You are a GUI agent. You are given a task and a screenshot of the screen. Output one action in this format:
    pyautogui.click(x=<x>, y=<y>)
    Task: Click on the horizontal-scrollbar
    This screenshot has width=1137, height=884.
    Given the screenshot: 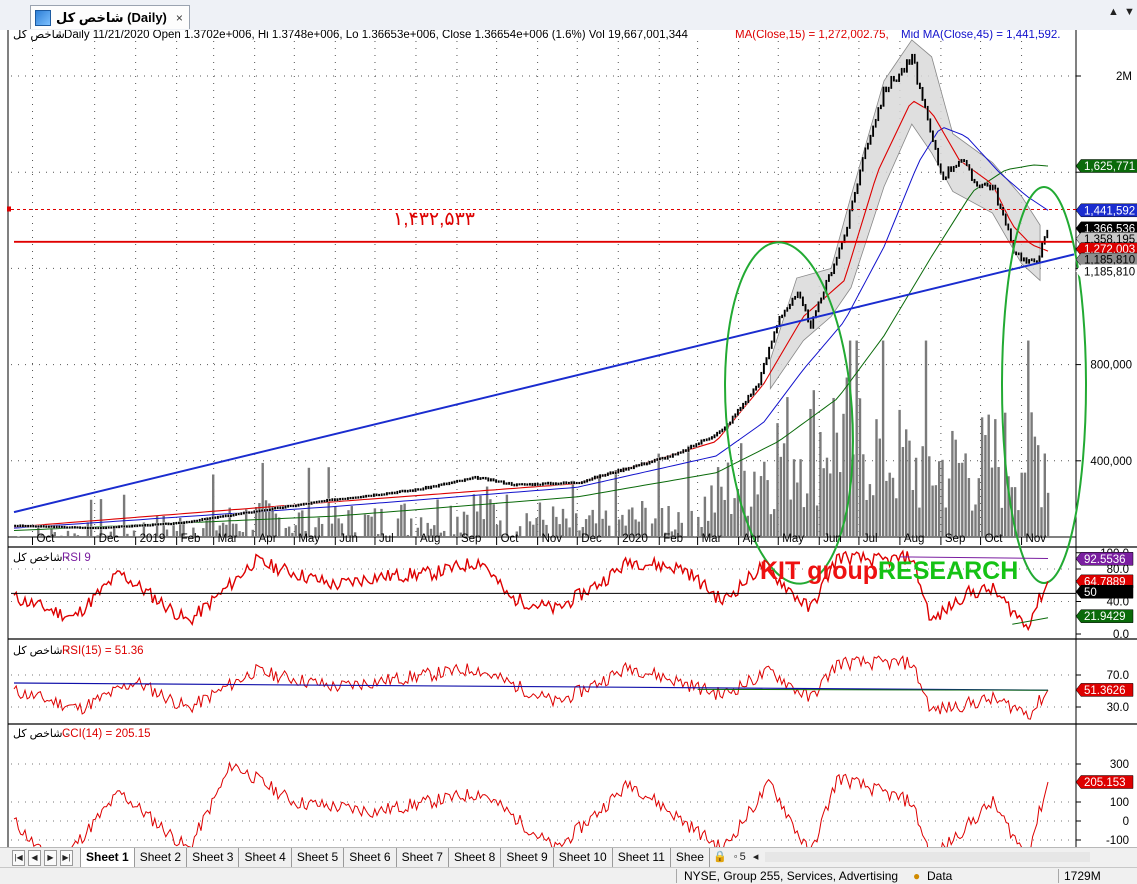 What is the action you would take?
    pyautogui.click(x=927, y=857)
    